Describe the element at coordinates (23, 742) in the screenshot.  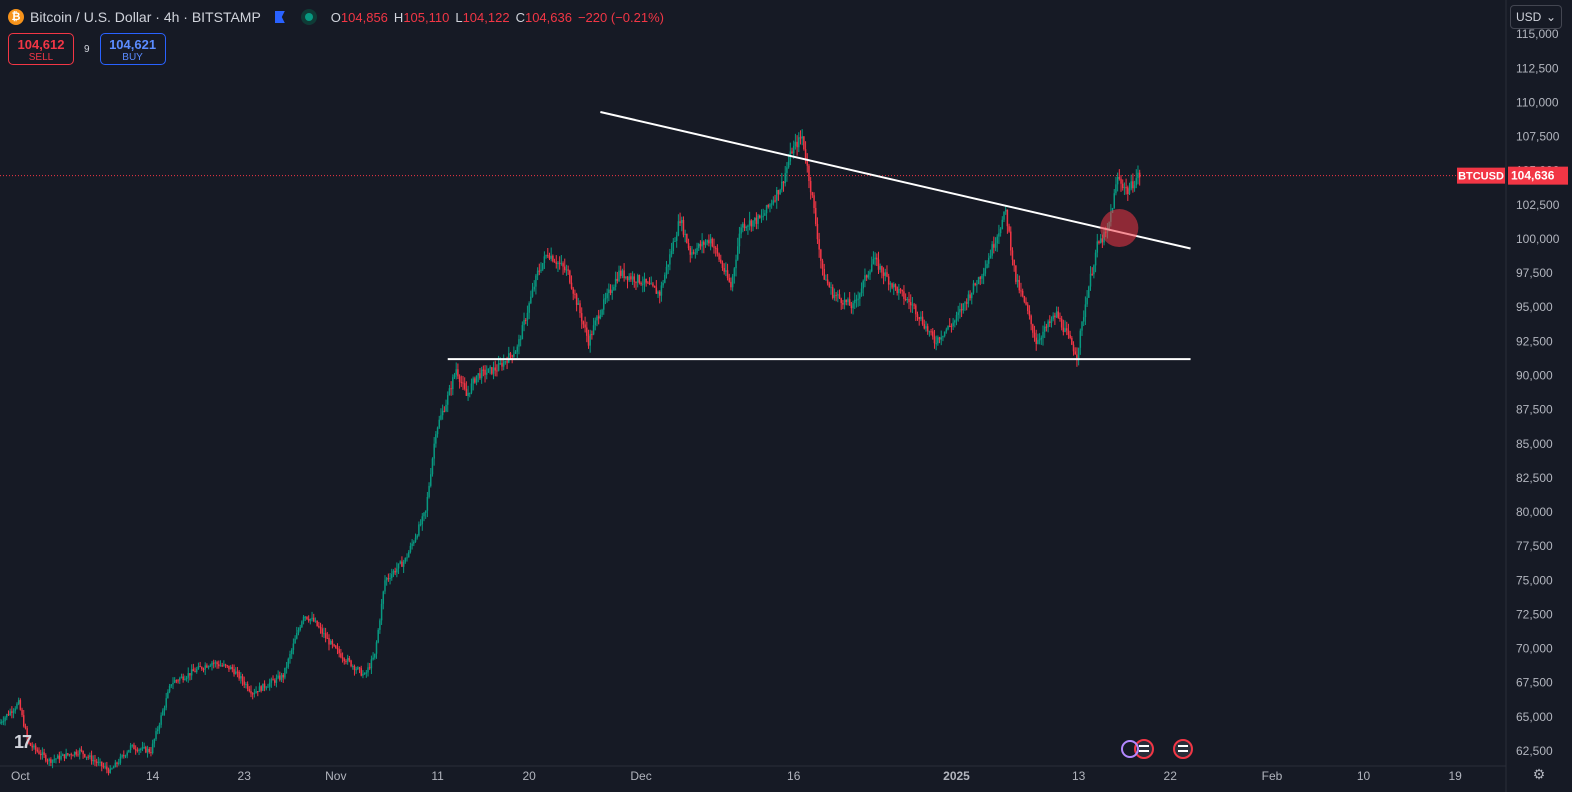
I see `tradingview-logo-icon: 17` at that location.